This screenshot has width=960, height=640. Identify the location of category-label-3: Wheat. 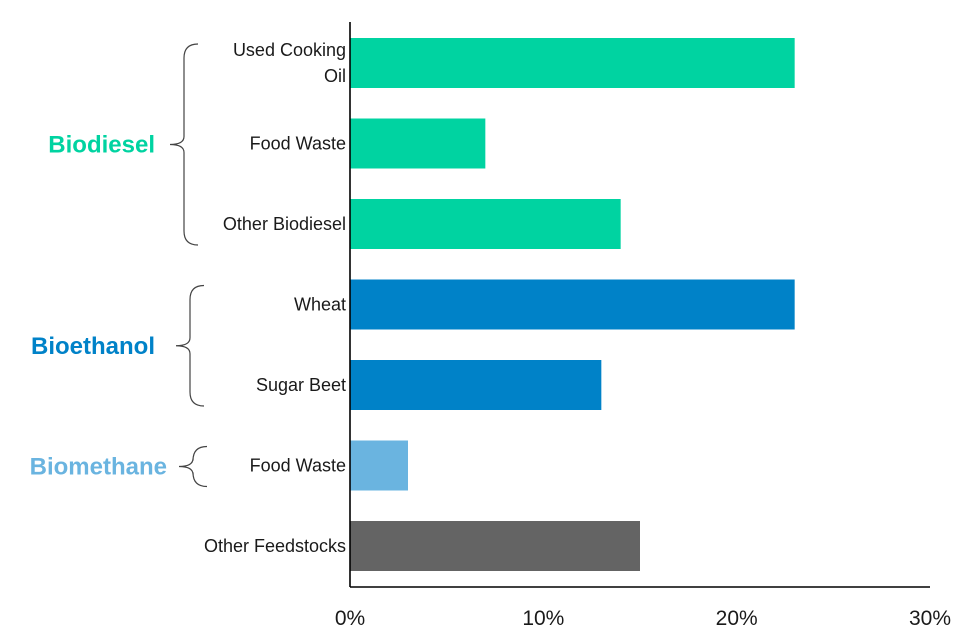
(320, 305).